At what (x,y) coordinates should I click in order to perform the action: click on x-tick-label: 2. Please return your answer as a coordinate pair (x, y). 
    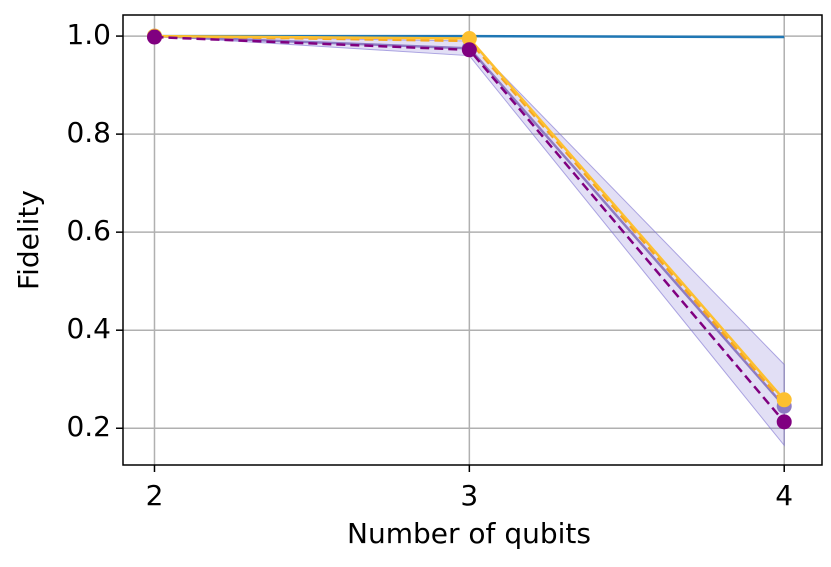
    Looking at the image, I should click on (155, 495).